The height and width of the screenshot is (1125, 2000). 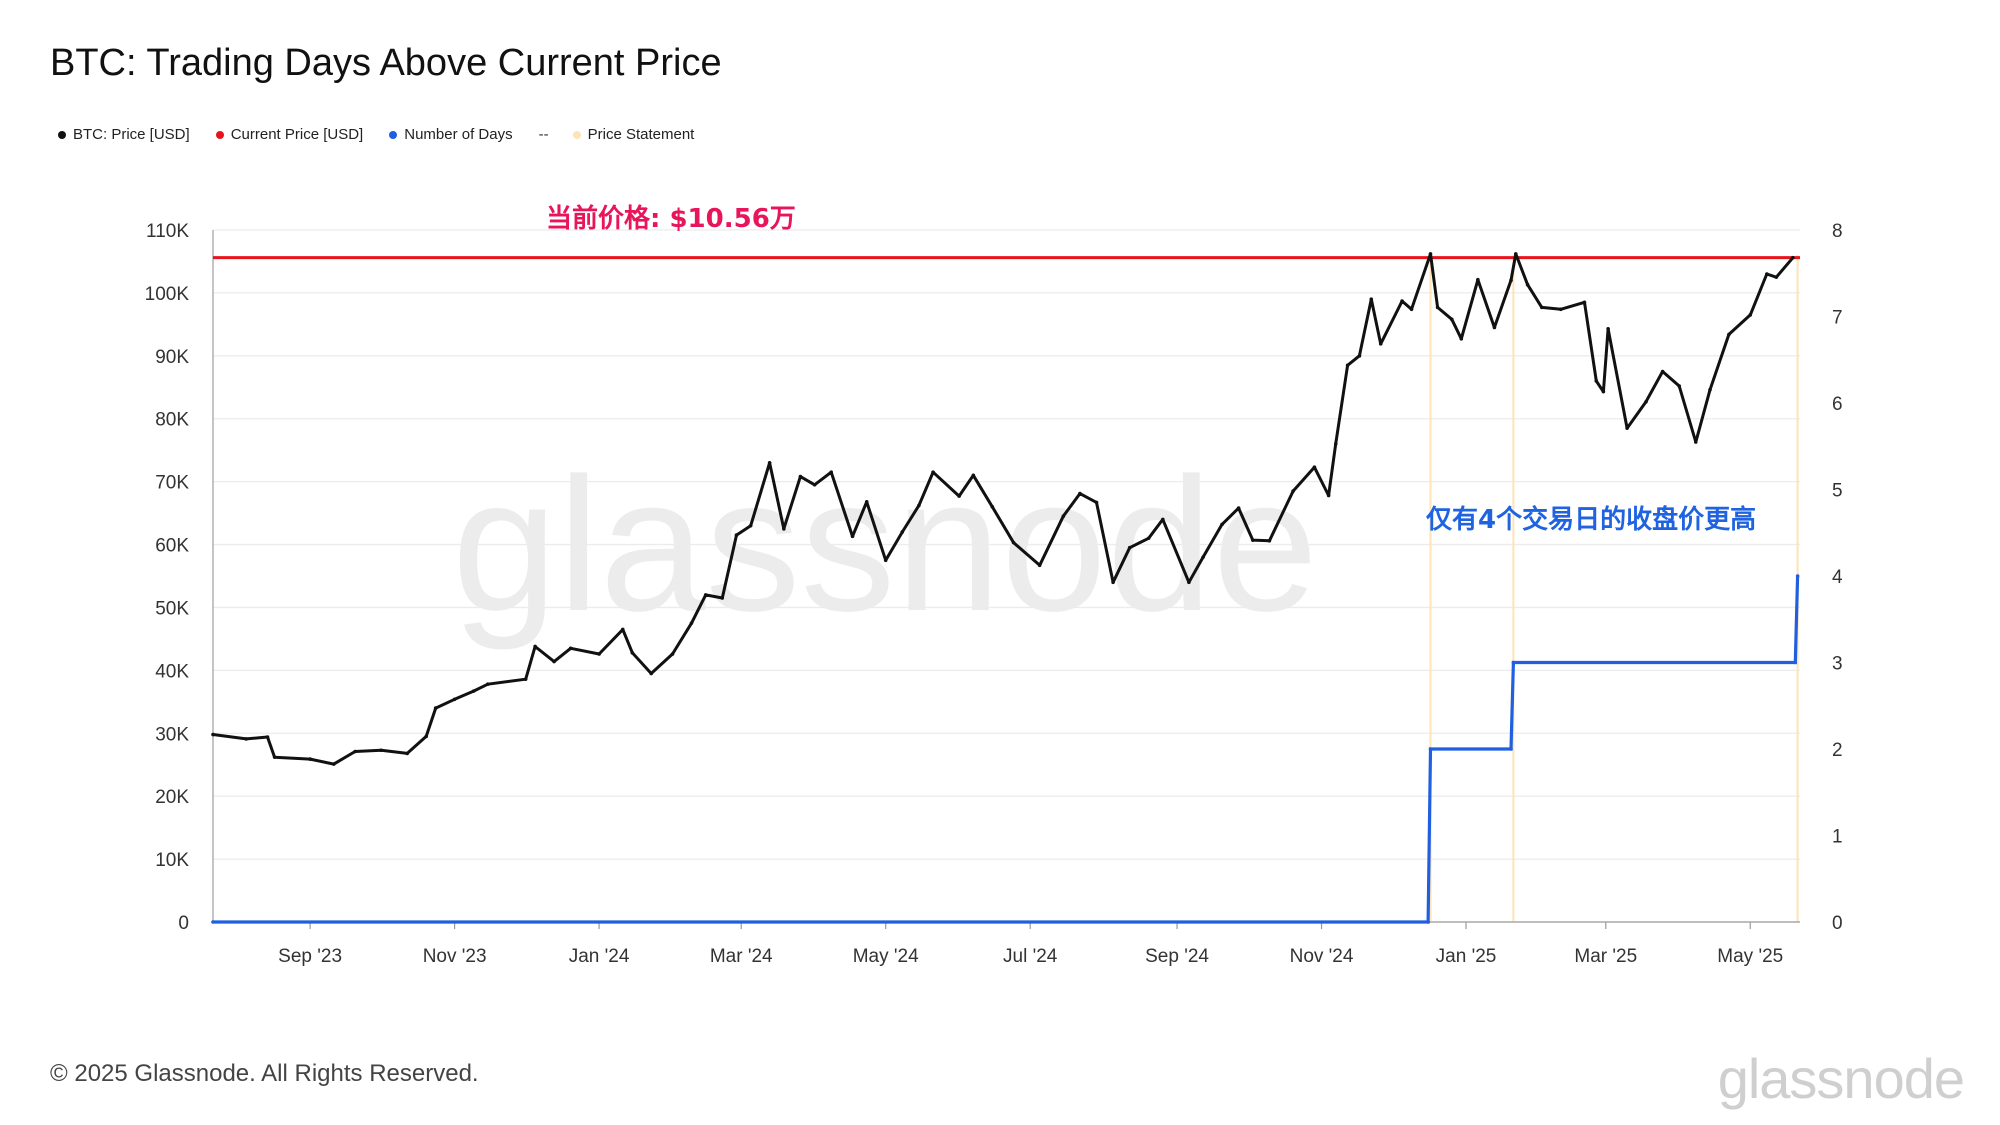 I want to click on y-right-tick-label: 0, so click(x=1837, y=923).